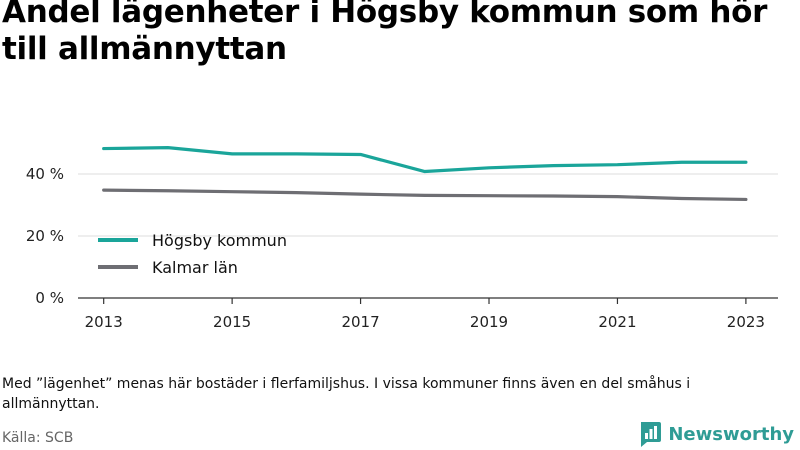 The width and height of the screenshot is (800, 450). What do you see at coordinates (731, 434) in the screenshot?
I see `brand-name: Newsworthy` at bounding box center [731, 434].